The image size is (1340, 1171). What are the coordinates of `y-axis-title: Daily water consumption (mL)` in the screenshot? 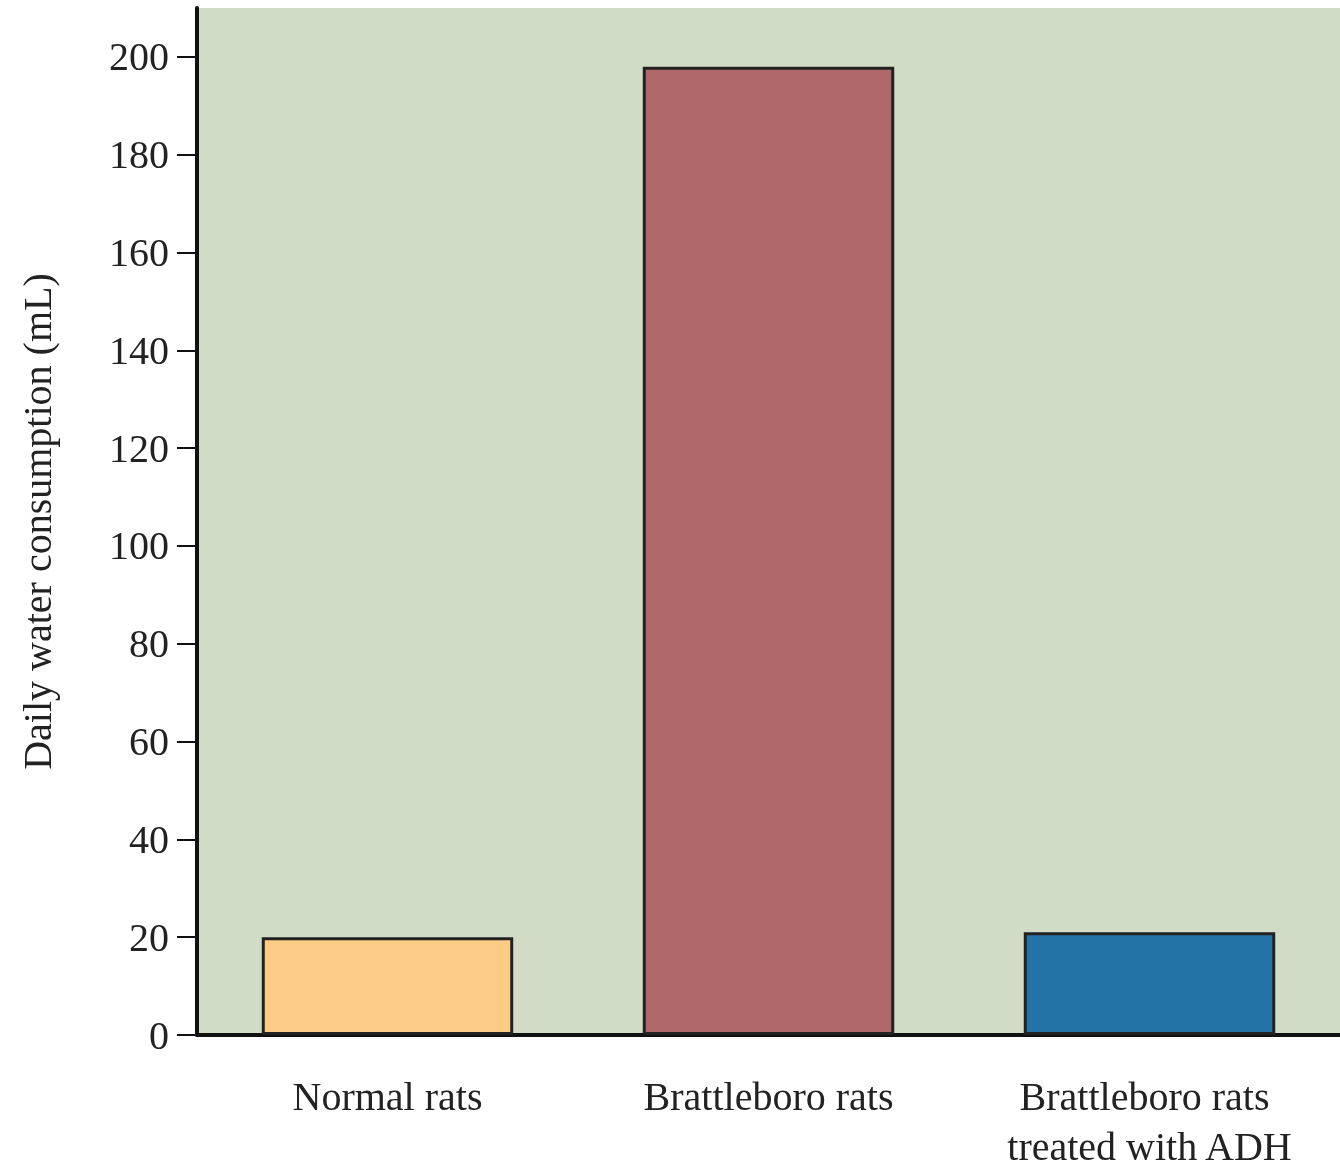 It's located at (37, 521).